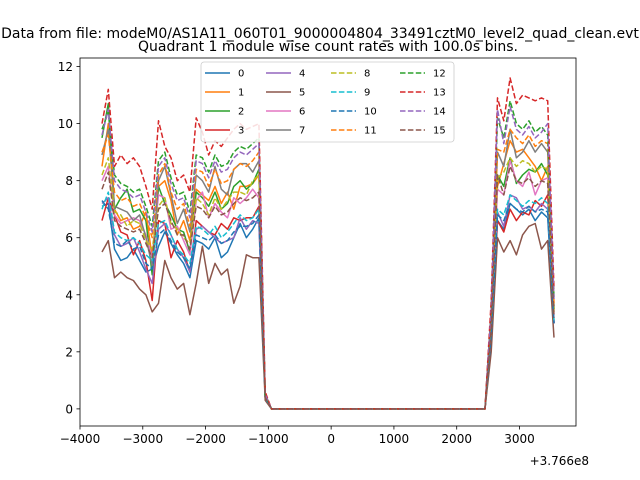  What do you see at coordinates (69, 409) in the screenshot?
I see `y-tick-label: 0` at bounding box center [69, 409].